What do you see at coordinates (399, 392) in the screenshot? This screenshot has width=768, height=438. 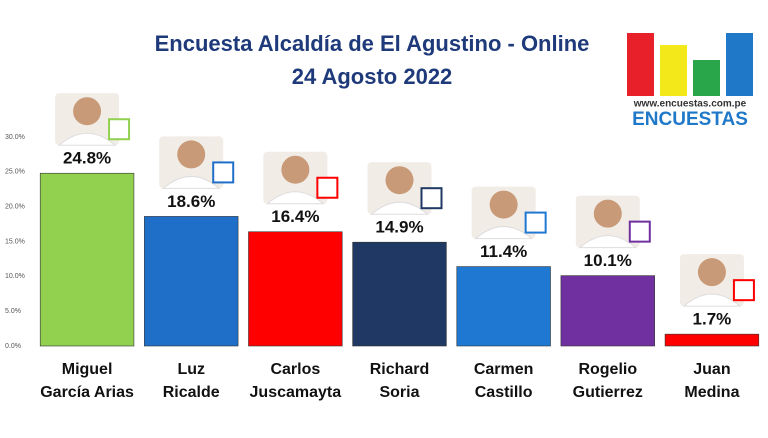 I see `x-tick-label: Soria` at bounding box center [399, 392].